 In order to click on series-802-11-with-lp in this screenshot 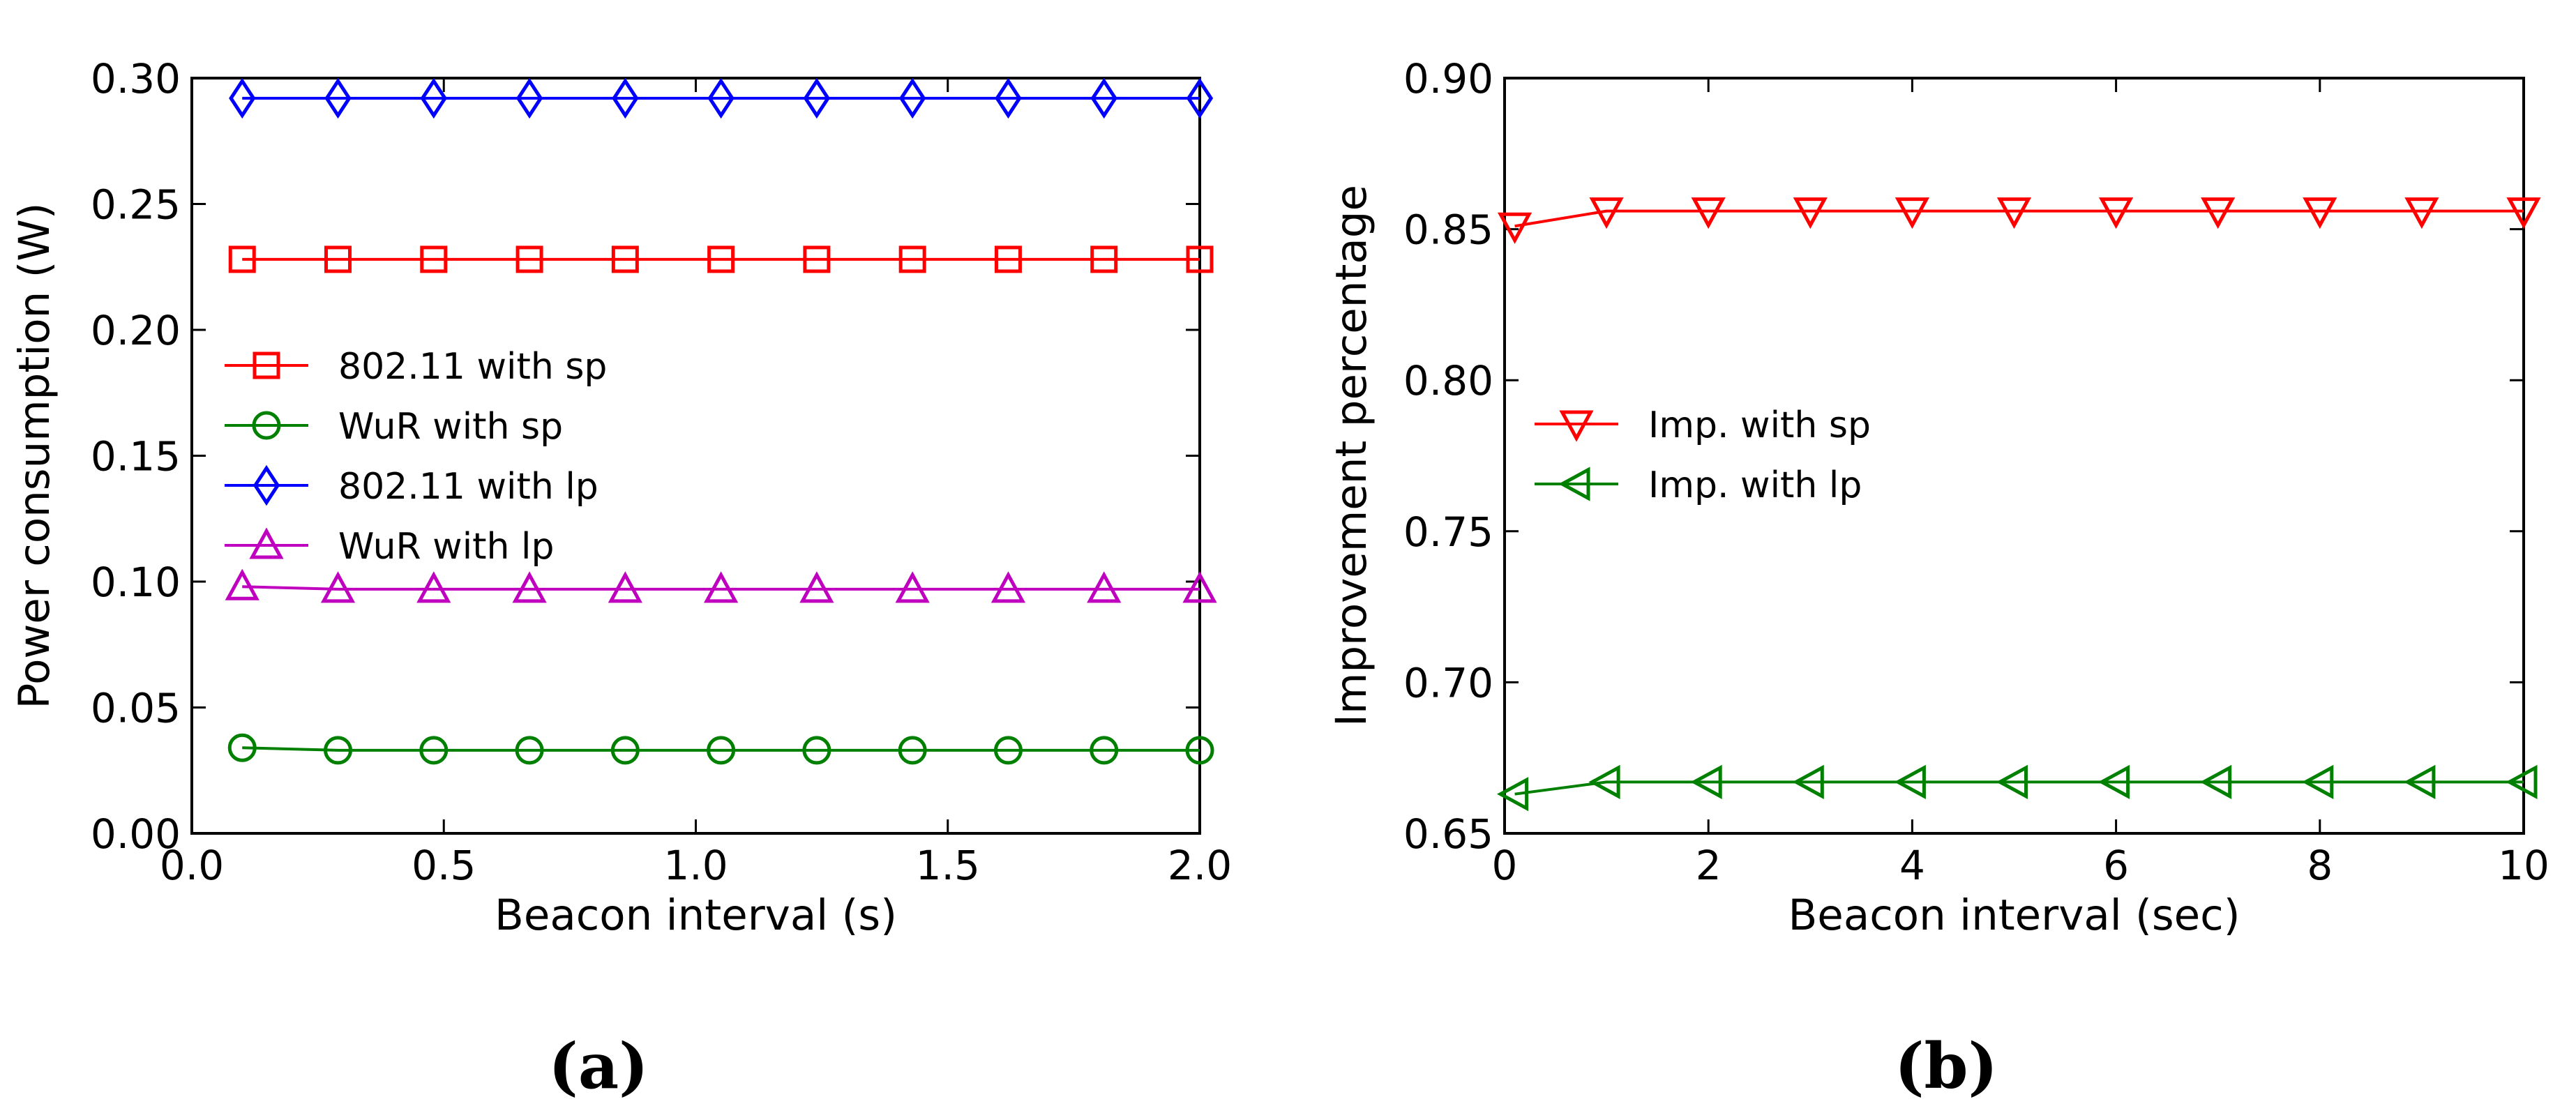, I will do `click(721, 98)`.